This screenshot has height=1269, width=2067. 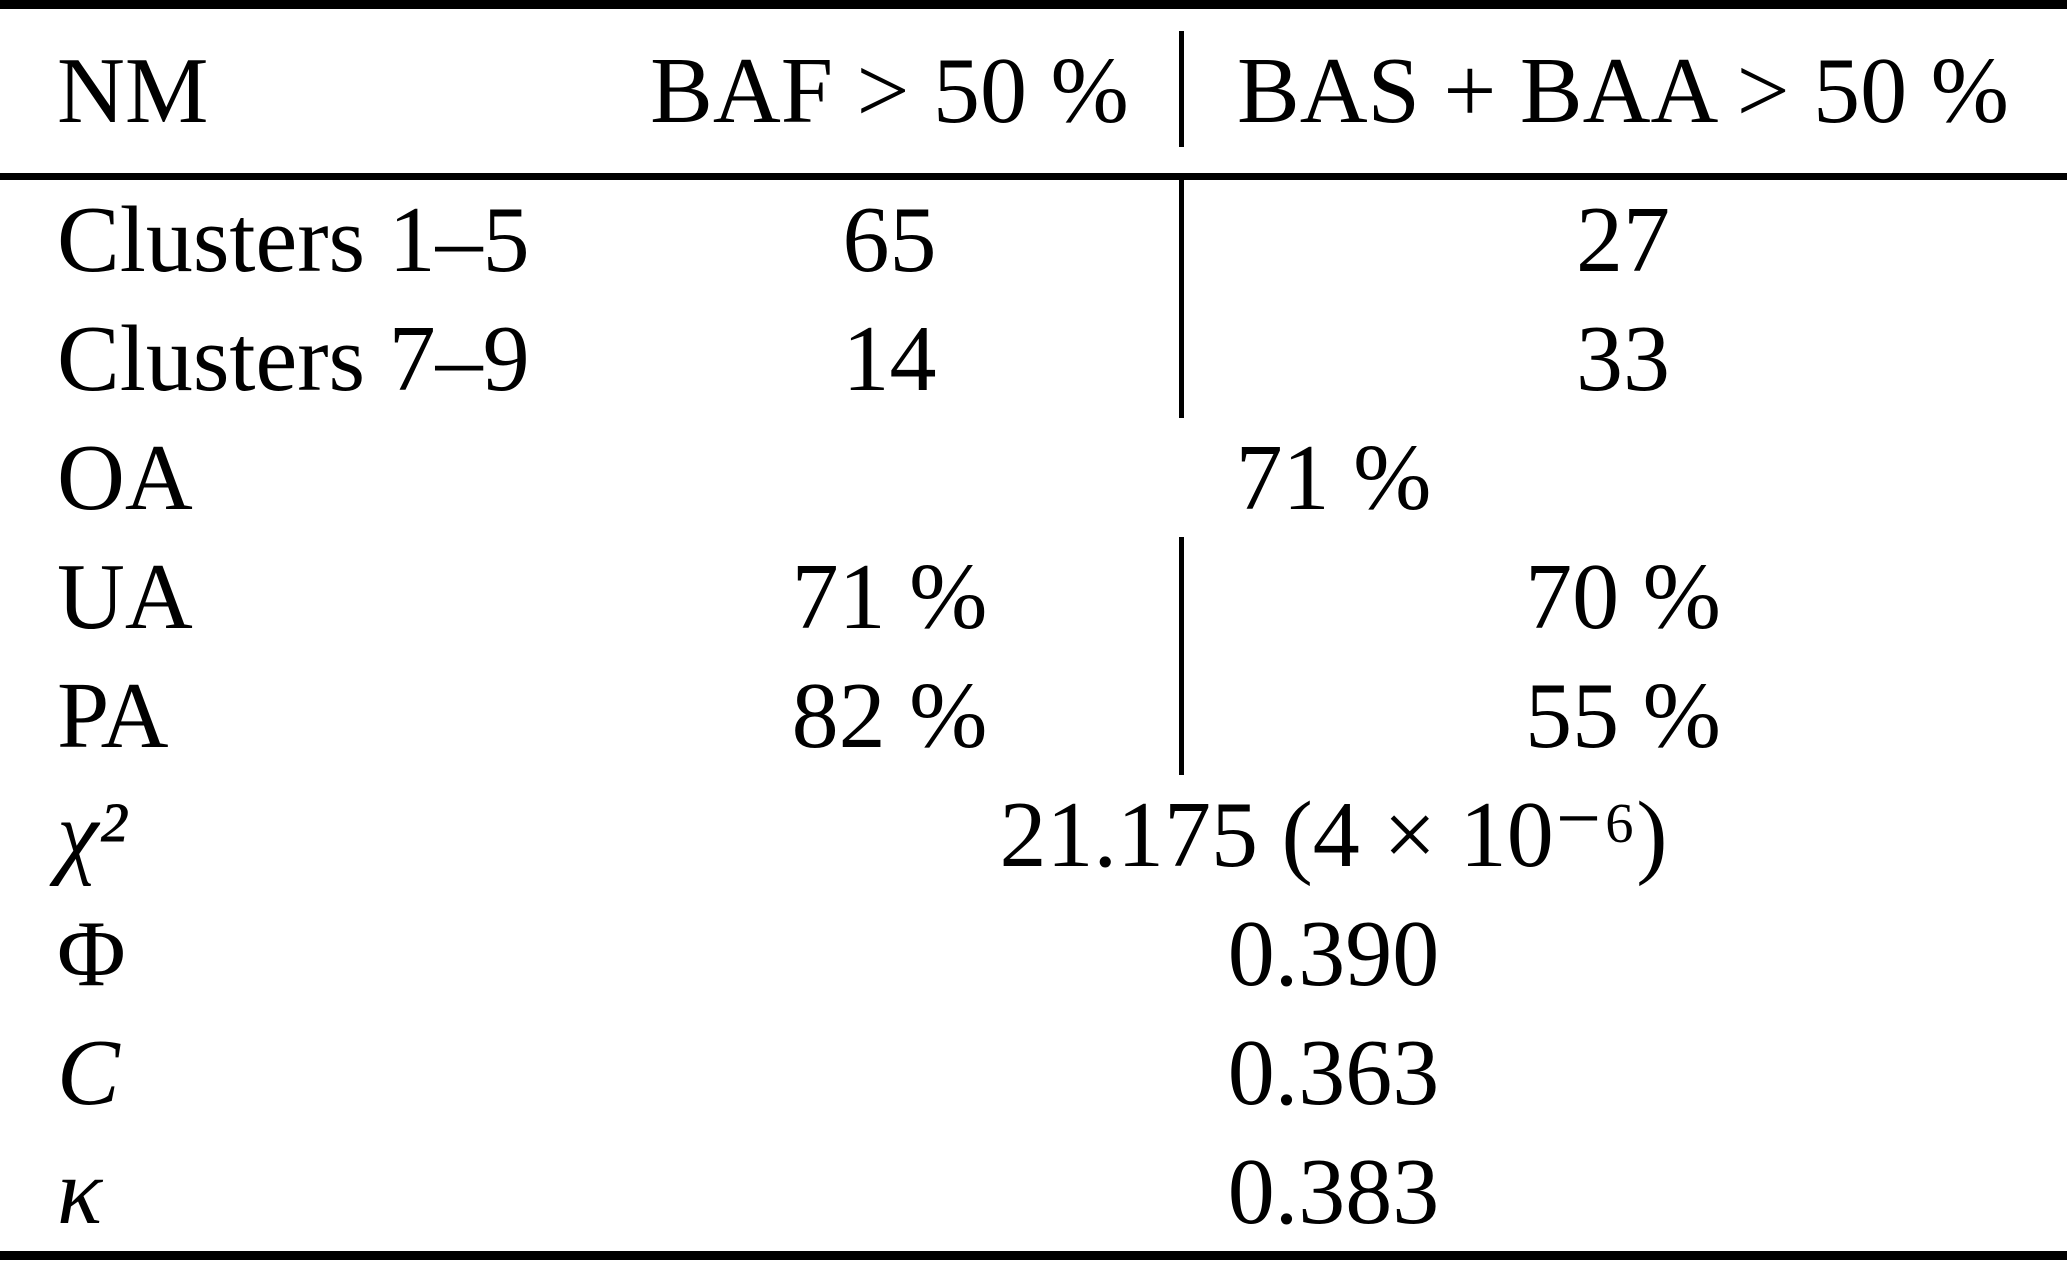 I want to click on col-header-nm: NM, so click(x=300, y=91).